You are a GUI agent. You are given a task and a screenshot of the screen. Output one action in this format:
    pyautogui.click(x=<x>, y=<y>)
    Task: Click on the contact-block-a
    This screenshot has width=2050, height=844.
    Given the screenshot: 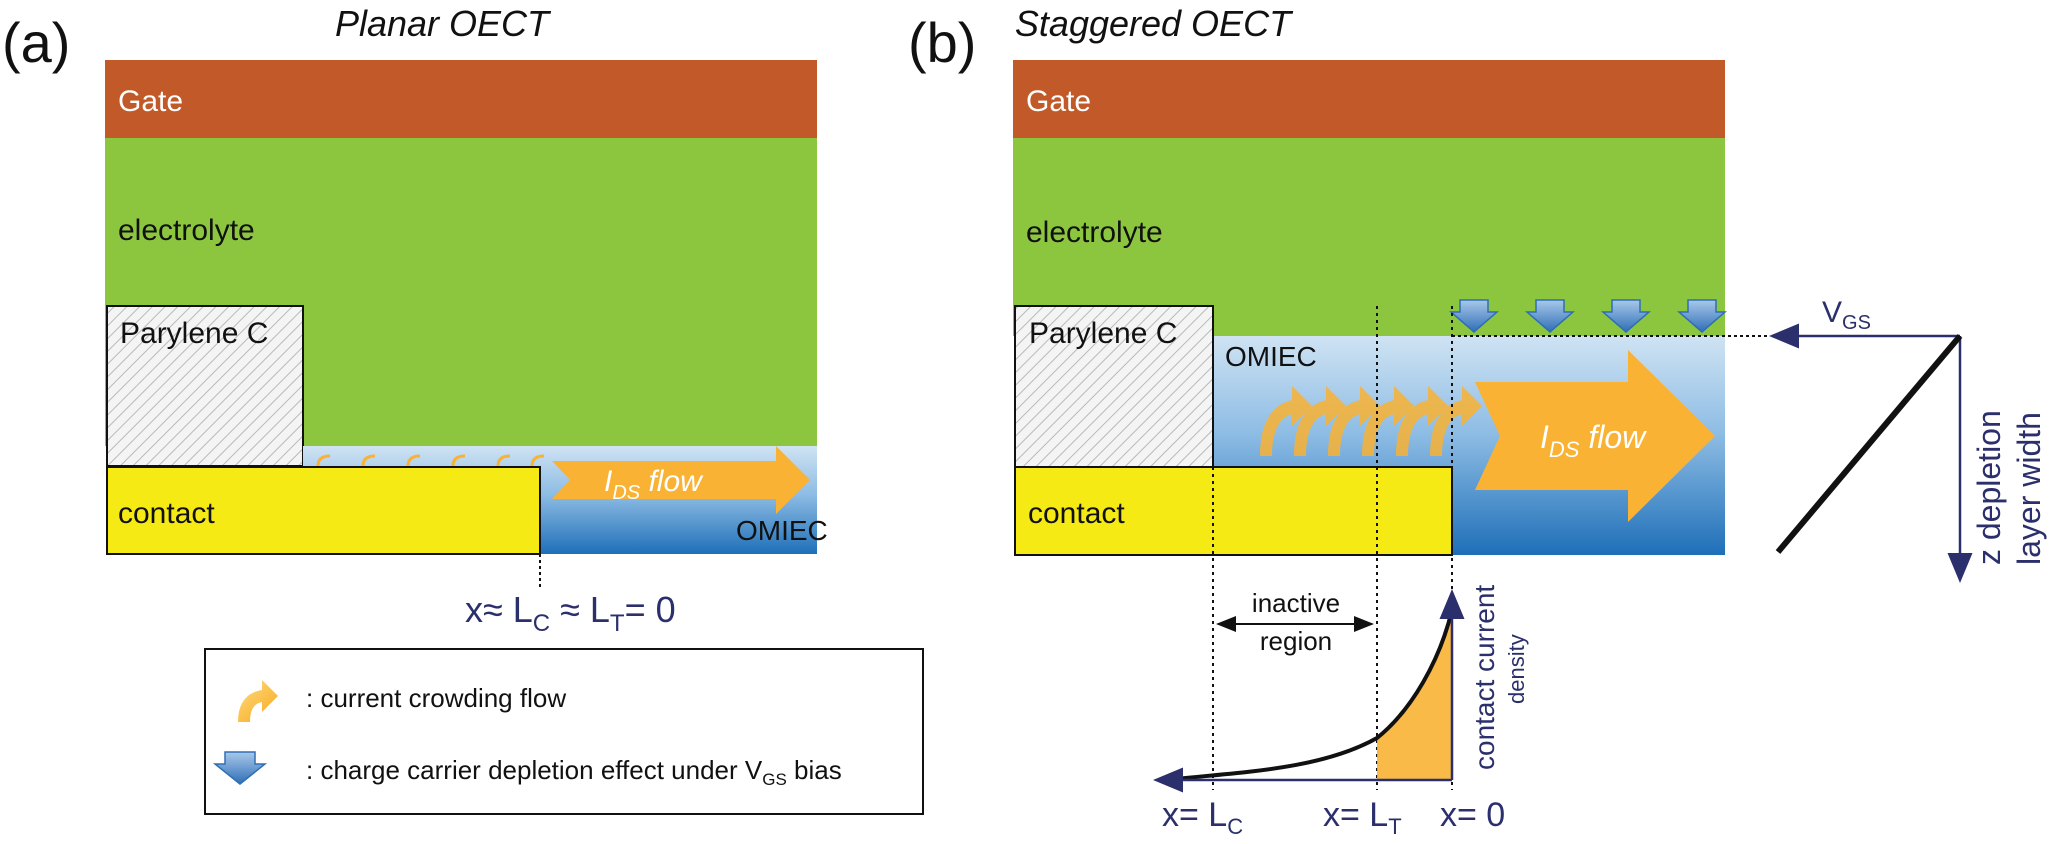 What is the action you would take?
    pyautogui.click(x=323, y=510)
    